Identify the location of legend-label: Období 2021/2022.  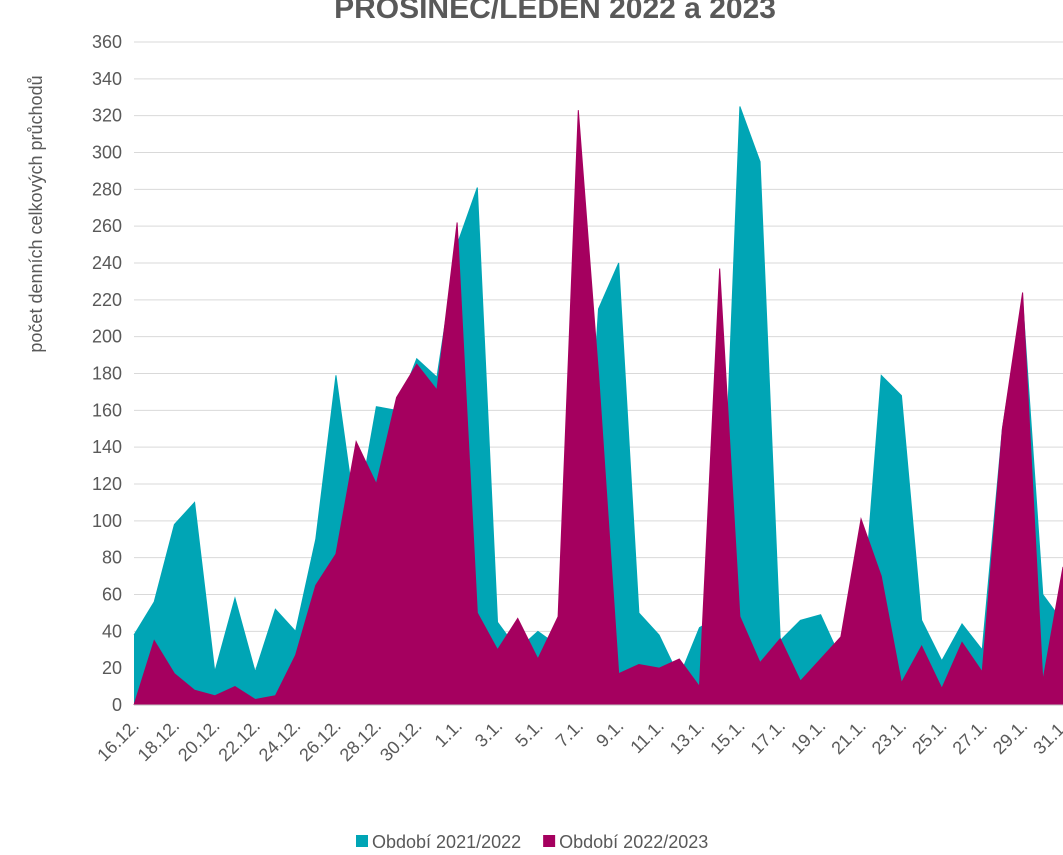
(446, 842).